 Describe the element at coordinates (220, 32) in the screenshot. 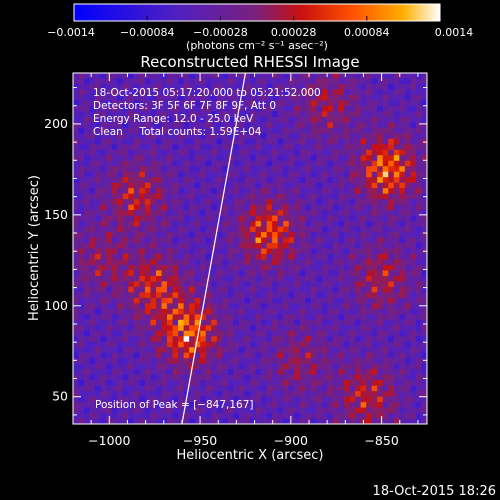

I see `colorbar-tick-label: −0.00028` at that location.